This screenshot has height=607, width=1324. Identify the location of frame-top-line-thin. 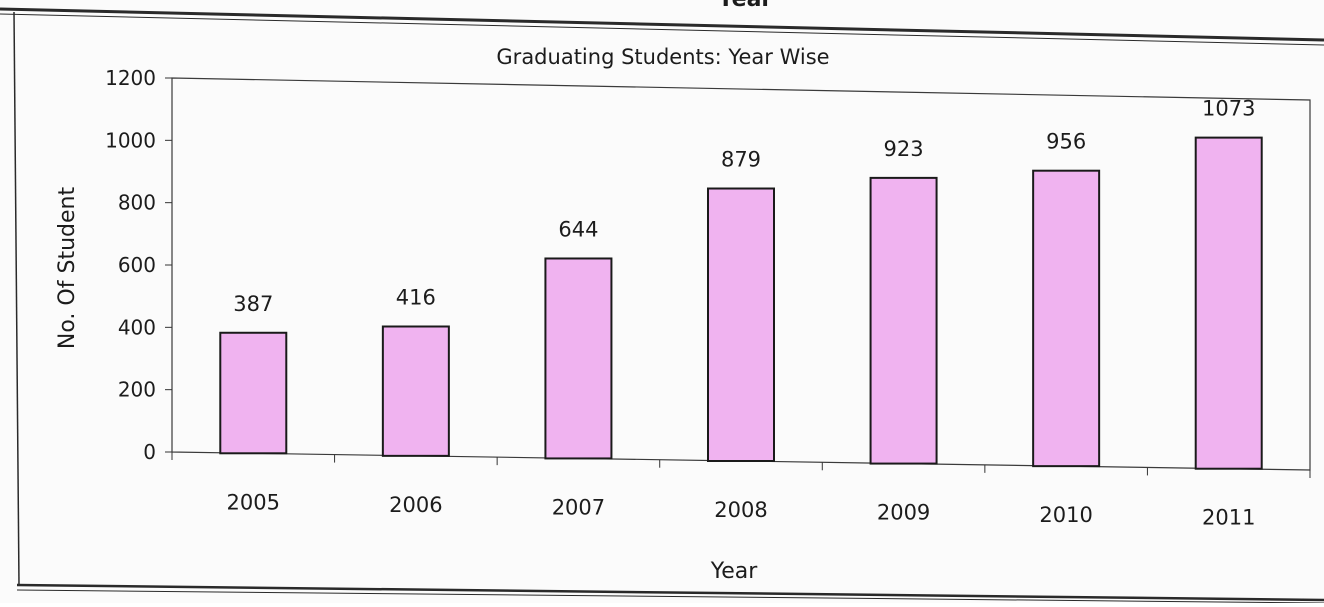
(662, 29).